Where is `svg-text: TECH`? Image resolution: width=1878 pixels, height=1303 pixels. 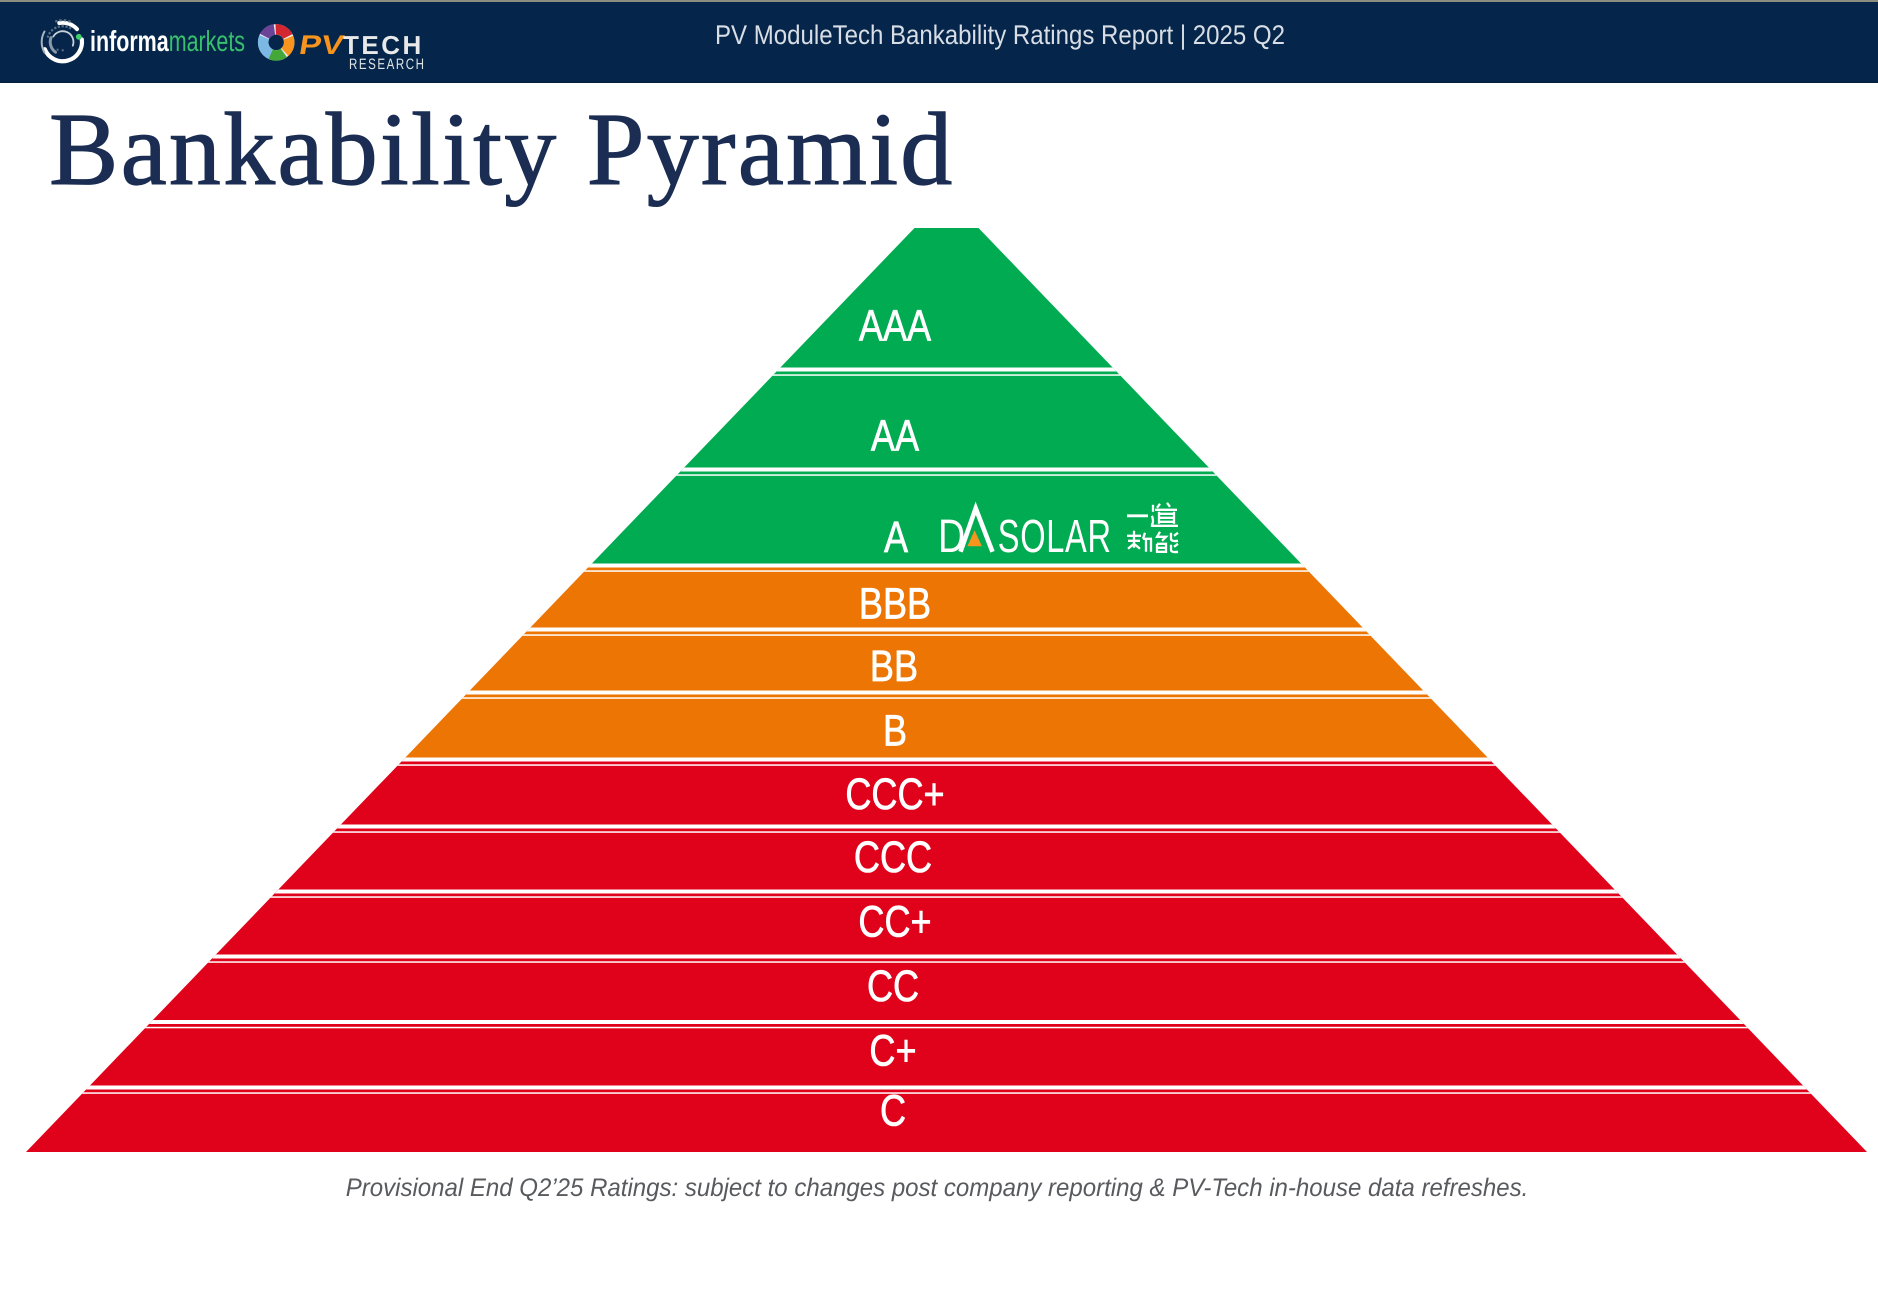 svg-text: TECH is located at coordinates (383, 45).